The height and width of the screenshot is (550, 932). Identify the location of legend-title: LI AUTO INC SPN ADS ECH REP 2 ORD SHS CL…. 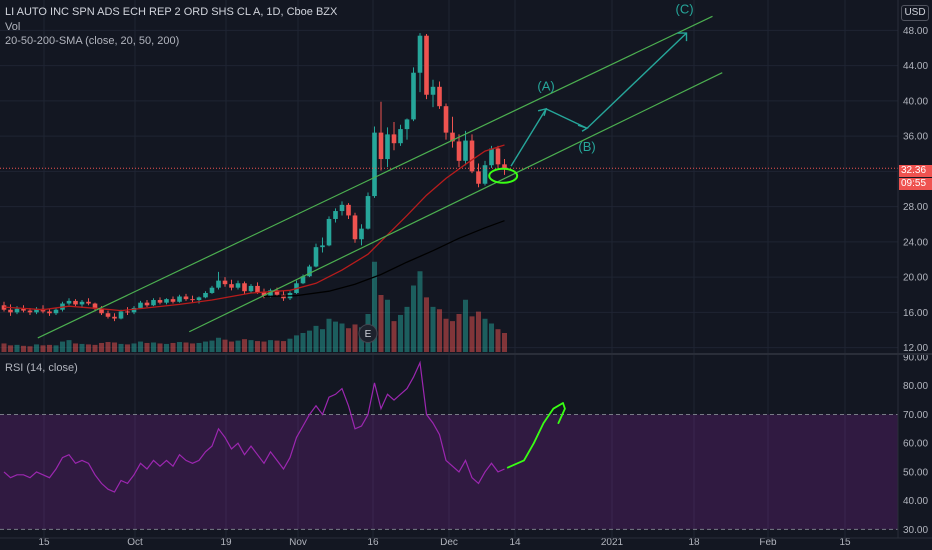
(171, 12).